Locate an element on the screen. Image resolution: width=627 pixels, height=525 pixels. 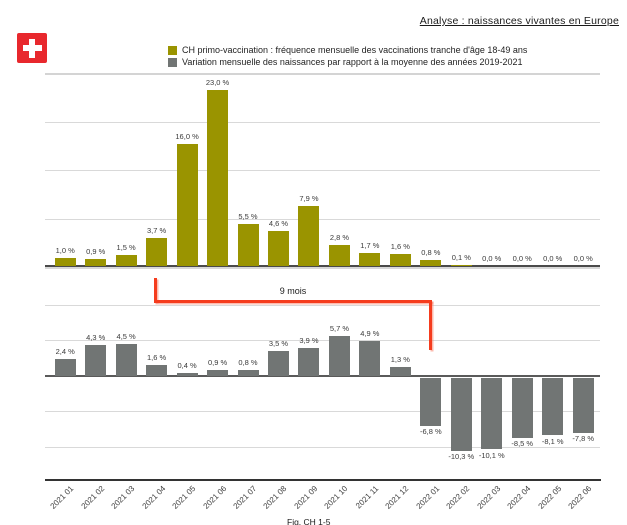
swiss-flag-icon is located at coordinates (32, 48).